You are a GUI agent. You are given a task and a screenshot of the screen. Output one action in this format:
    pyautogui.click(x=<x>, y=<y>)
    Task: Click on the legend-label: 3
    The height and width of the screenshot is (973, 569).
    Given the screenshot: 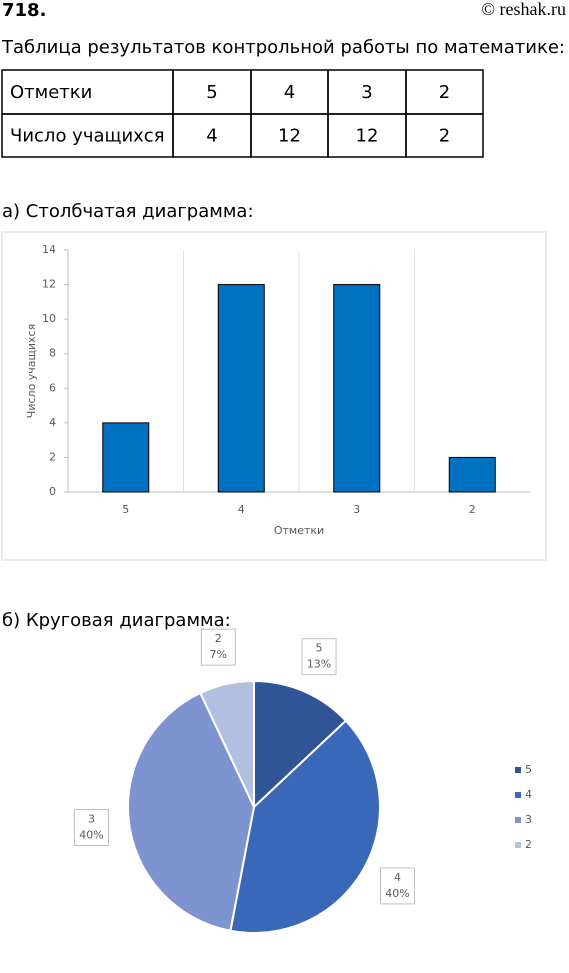 What is the action you would take?
    pyautogui.click(x=528, y=819)
    